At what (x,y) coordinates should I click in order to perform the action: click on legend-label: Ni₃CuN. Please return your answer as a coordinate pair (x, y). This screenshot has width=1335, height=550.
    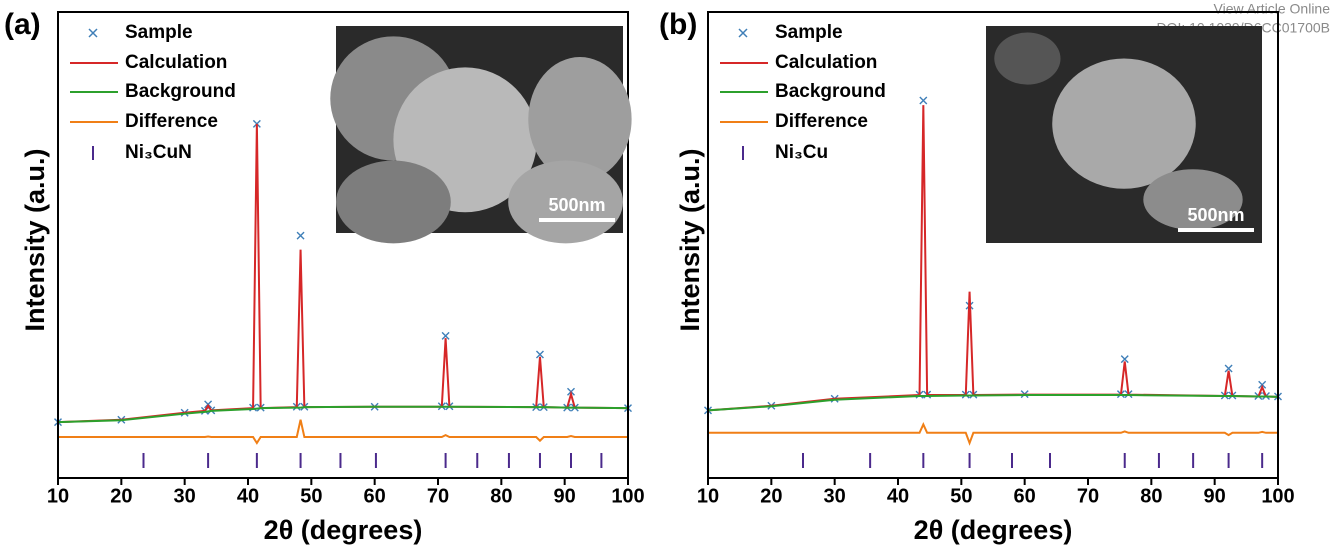
    Looking at the image, I should click on (158, 152).